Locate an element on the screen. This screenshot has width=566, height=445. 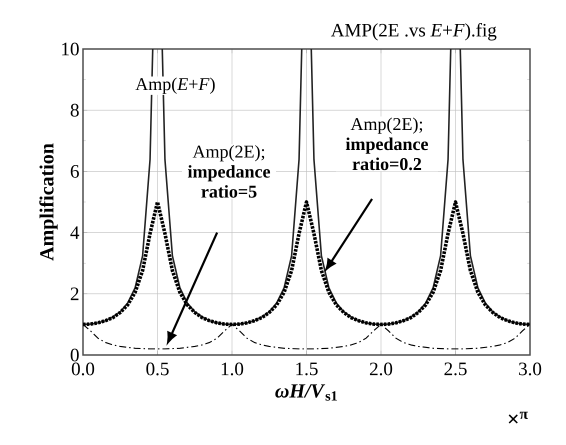
x-tick-label: 0.0 is located at coordinates (83, 369).